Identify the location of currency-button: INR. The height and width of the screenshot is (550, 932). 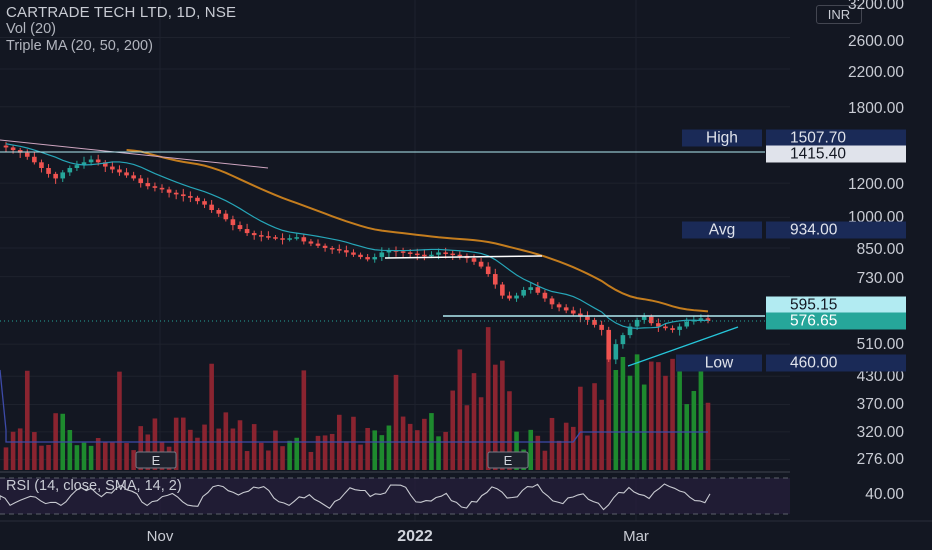
(839, 14).